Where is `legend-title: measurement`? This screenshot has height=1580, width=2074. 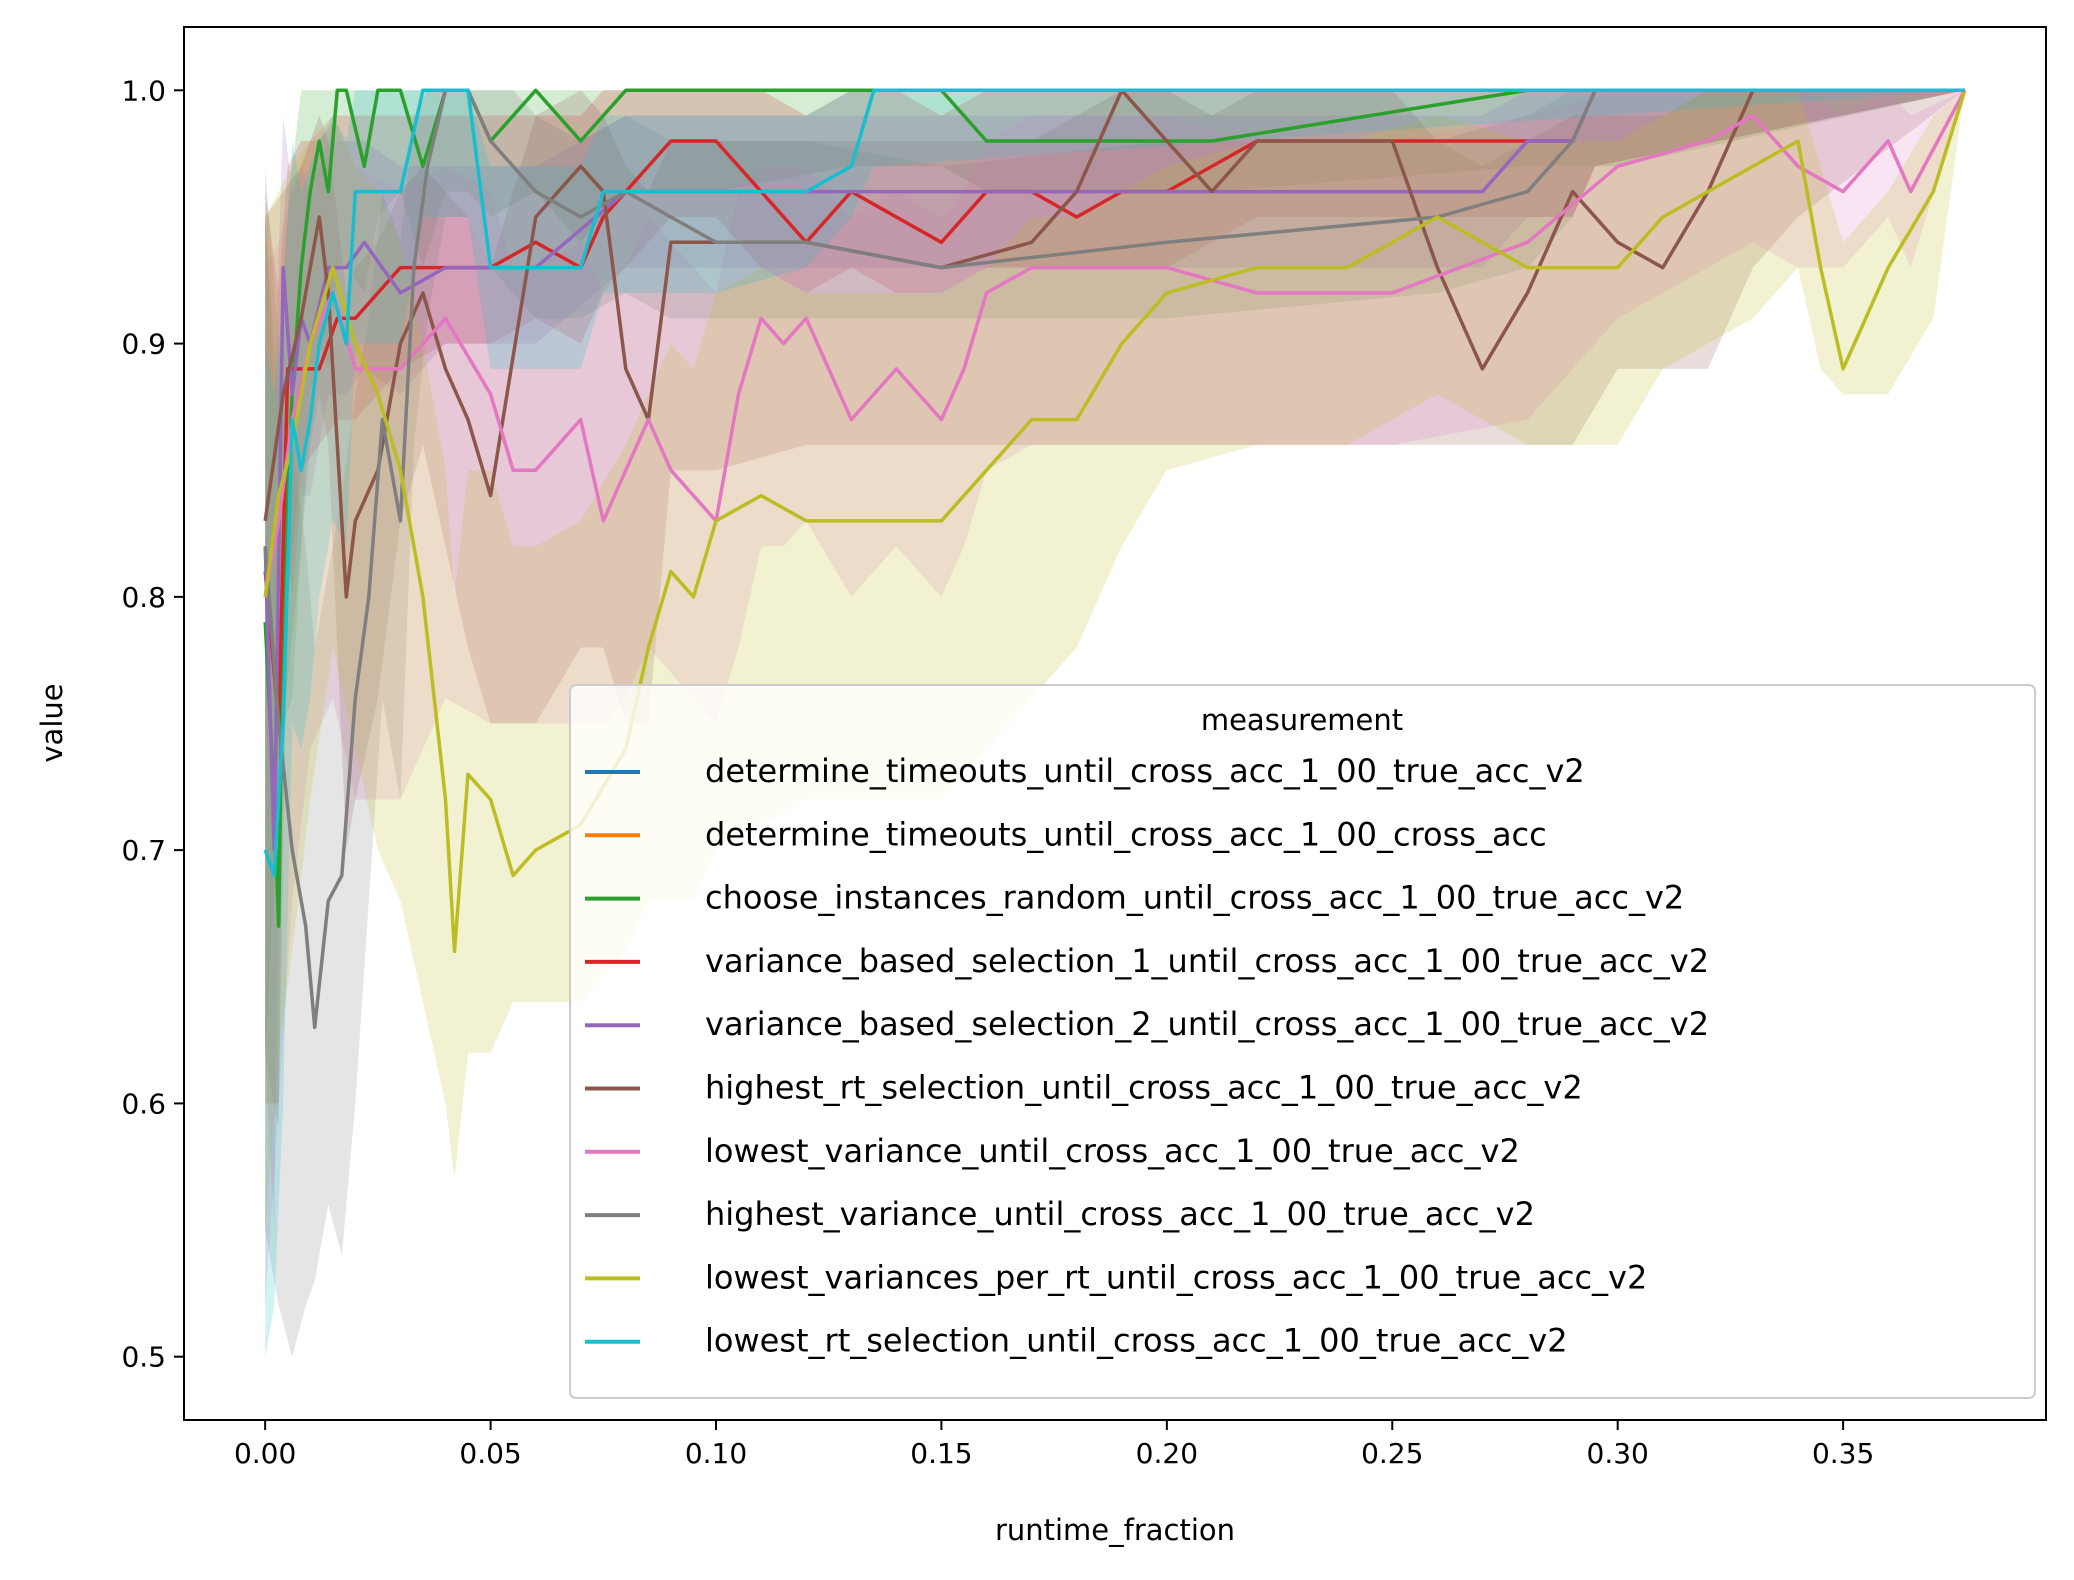 legend-title: measurement is located at coordinates (1302, 720).